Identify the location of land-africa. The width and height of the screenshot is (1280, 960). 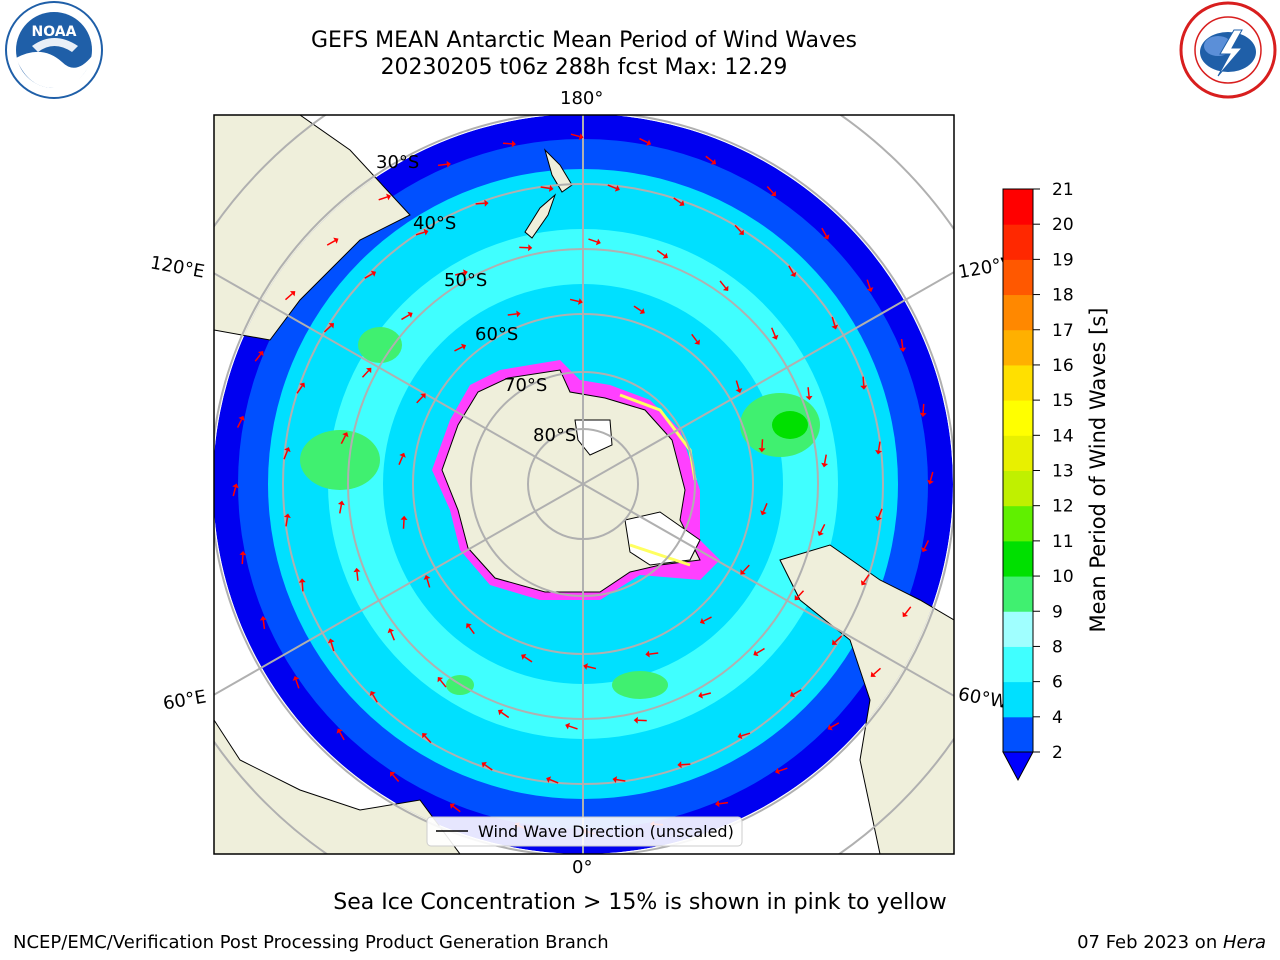
(337, 786).